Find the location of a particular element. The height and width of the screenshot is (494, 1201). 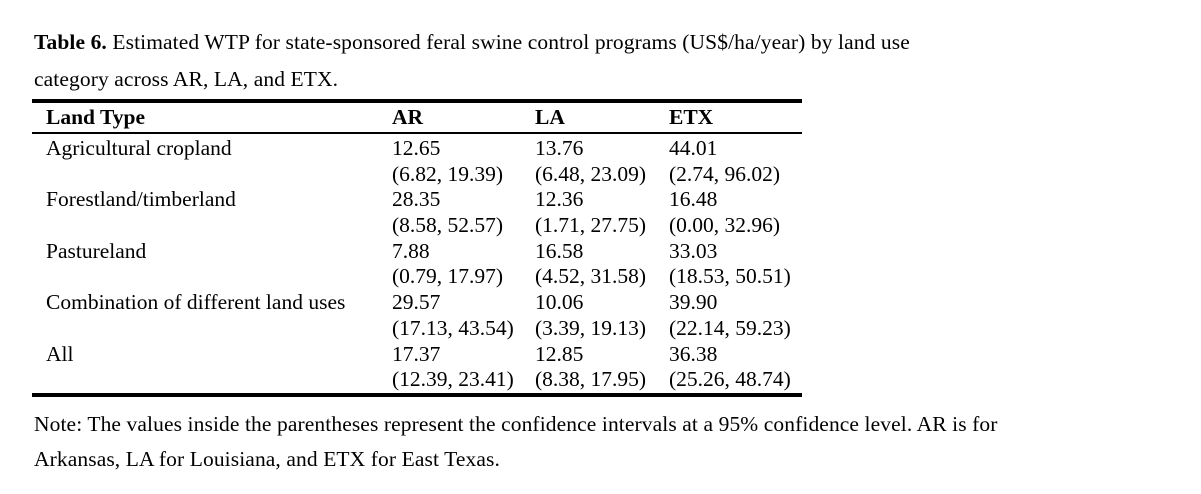

column-header-land-type: Land Type is located at coordinates (212, 117).